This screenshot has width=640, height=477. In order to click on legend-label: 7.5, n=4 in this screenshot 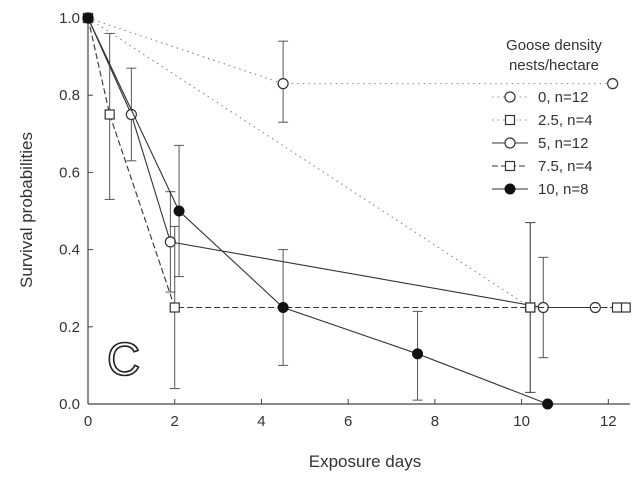, I will do `click(565, 166)`.